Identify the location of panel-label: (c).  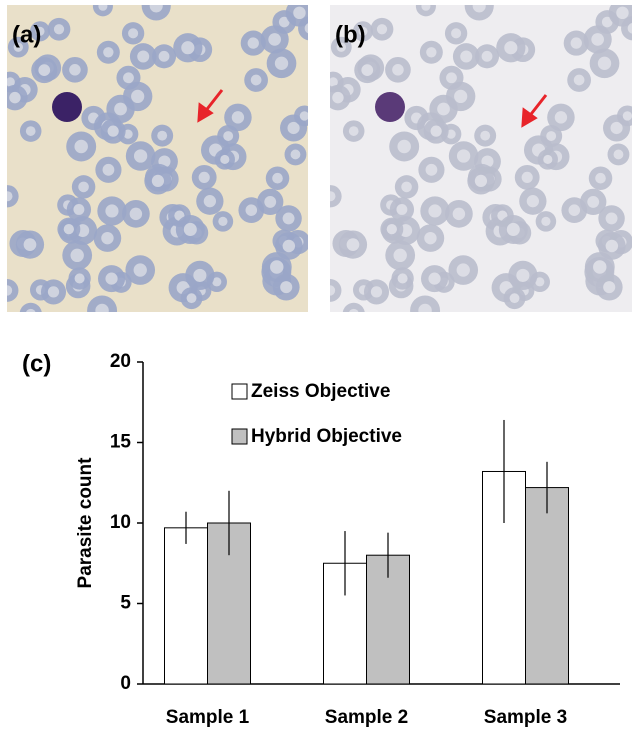
(36, 363).